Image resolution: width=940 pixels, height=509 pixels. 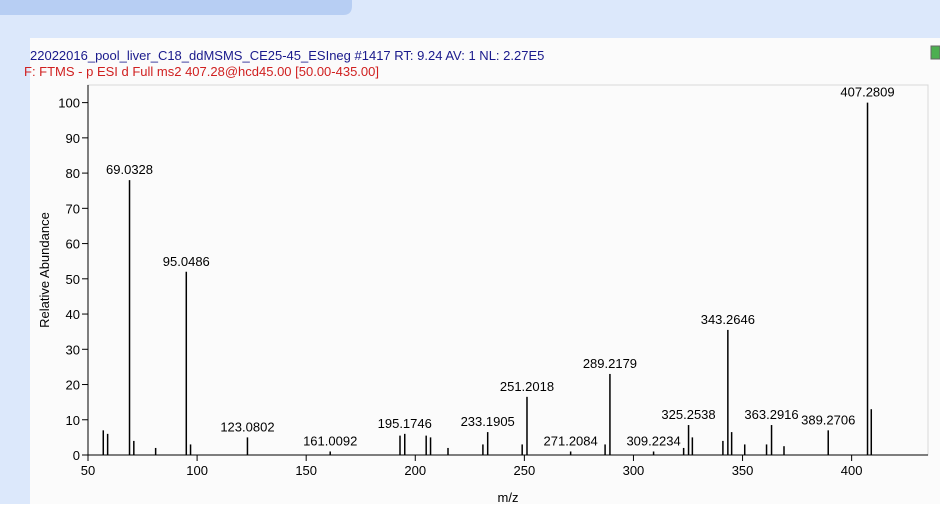 I want to click on y-tick-label: 40, so click(x=73, y=314).